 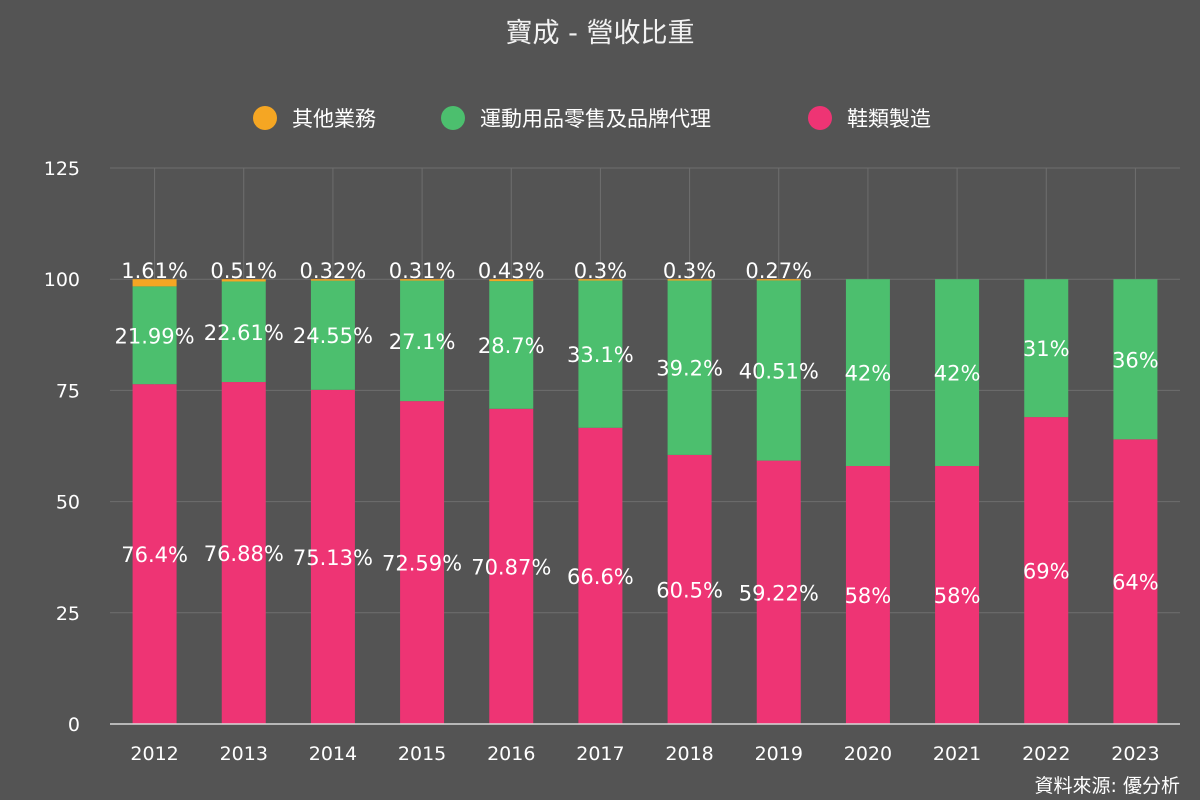 What do you see at coordinates (62, 169) in the screenshot?
I see `y-tick-label: 125` at bounding box center [62, 169].